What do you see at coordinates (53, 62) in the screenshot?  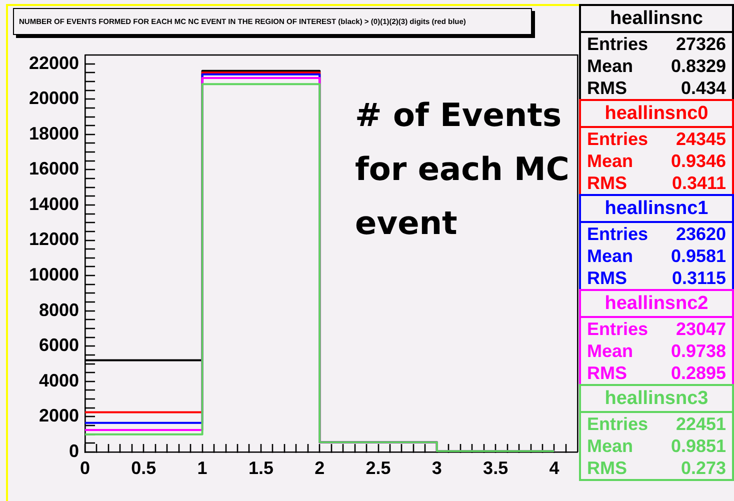 I see `y-tick-label: 22000` at bounding box center [53, 62].